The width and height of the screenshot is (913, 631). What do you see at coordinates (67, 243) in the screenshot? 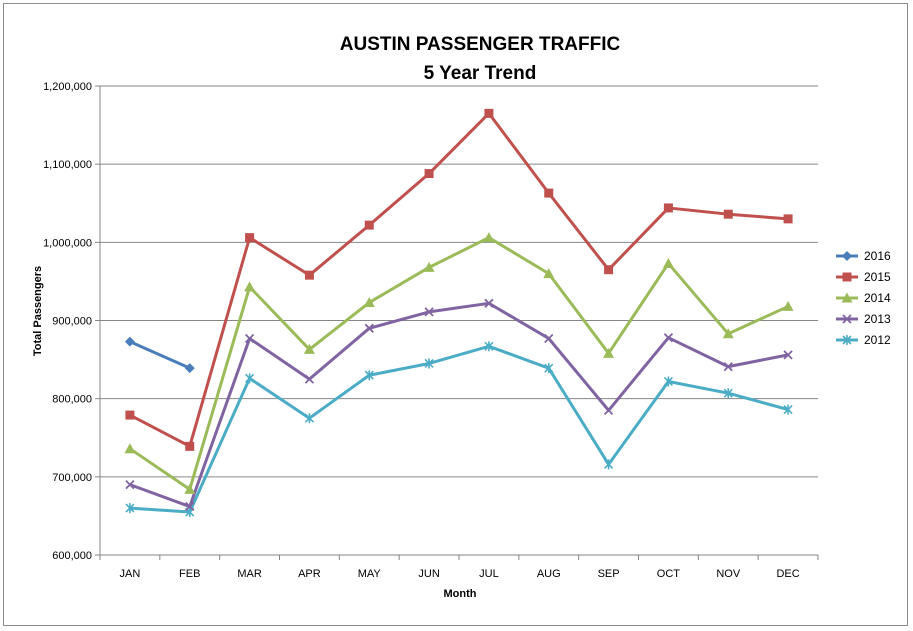
I see `y-tick-label: 1,000,000` at bounding box center [67, 243].